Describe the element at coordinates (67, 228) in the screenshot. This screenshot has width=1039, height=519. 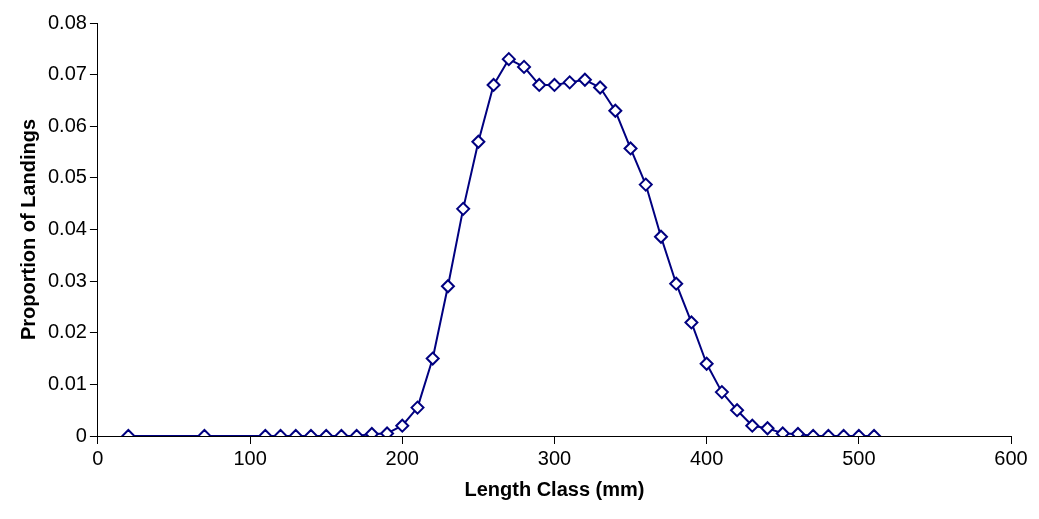
I see `y-tick-label: 0.04` at that location.